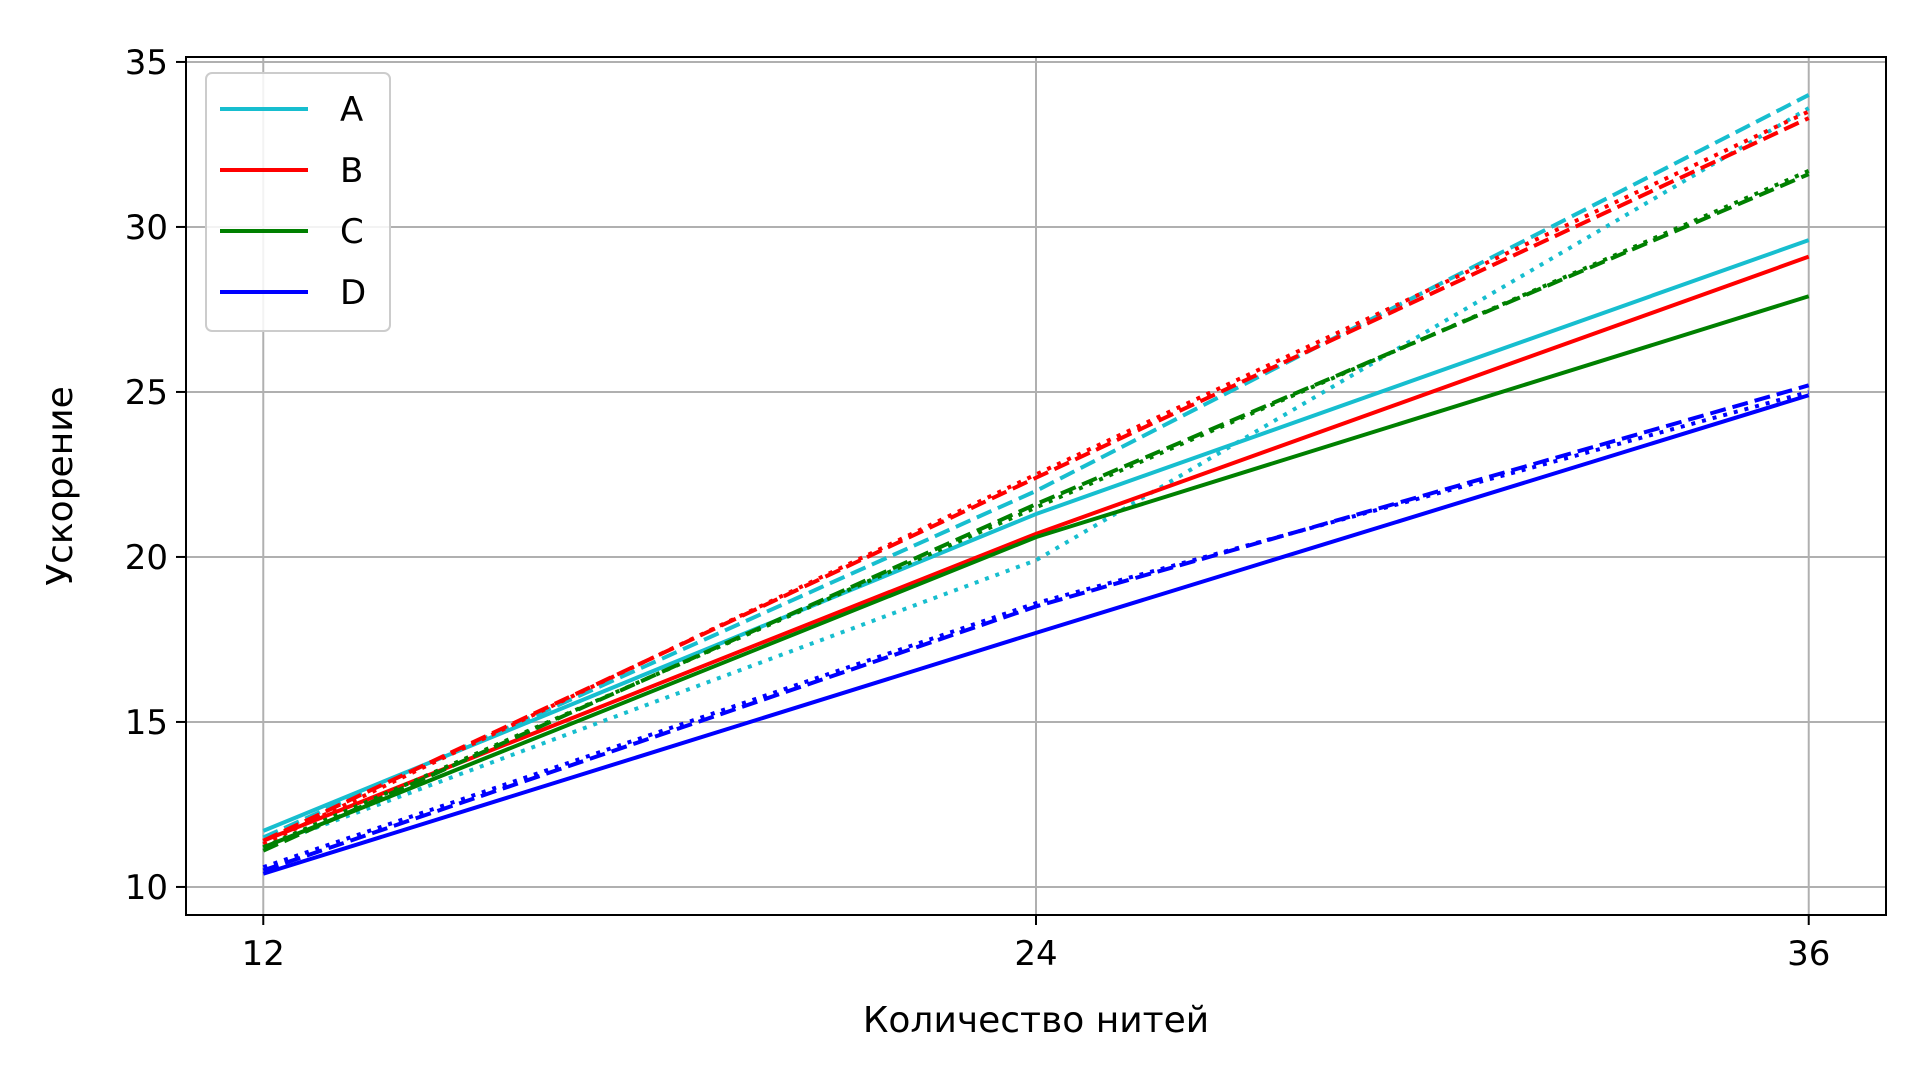 The image size is (1920, 1080). What do you see at coordinates (1808, 954) in the screenshot?
I see `x-tick-label: 36` at bounding box center [1808, 954].